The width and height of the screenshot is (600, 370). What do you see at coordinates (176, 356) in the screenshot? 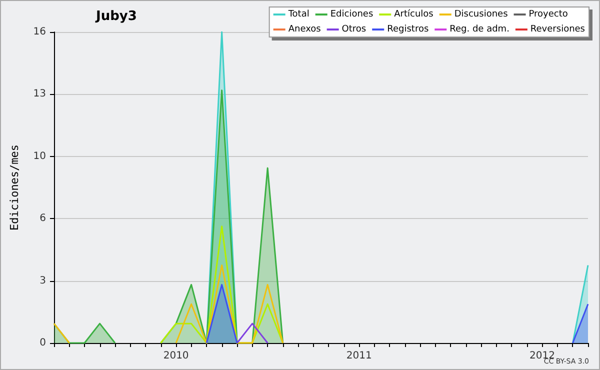
I see `x-tick-label: 2010` at bounding box center [176, 356].